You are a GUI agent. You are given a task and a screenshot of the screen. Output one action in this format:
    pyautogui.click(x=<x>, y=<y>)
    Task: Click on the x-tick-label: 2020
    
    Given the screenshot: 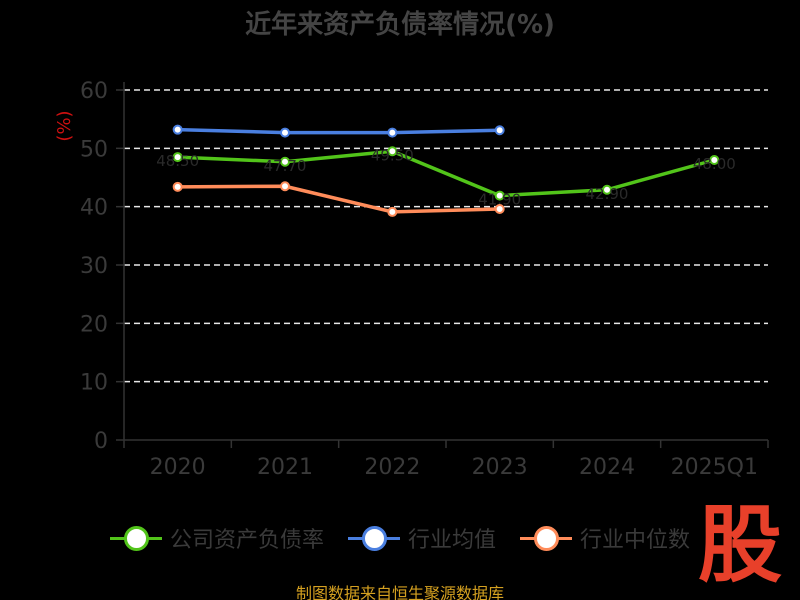 What is the action you would take?
    pyautogui.click(x=178, y=467)
    